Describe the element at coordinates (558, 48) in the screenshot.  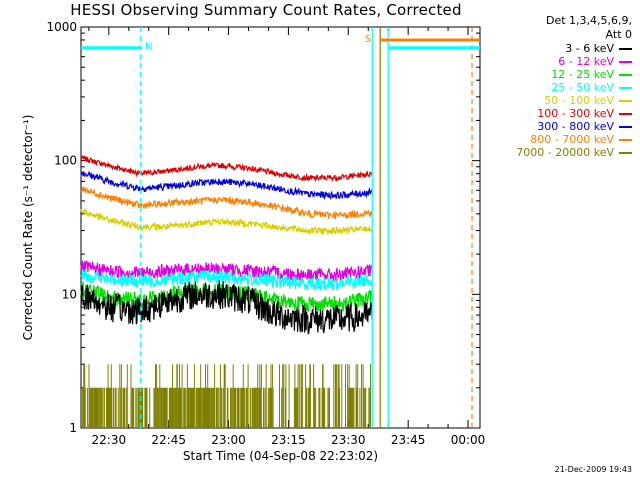
I see `legend-item: 3 - 6 keV` at that location.